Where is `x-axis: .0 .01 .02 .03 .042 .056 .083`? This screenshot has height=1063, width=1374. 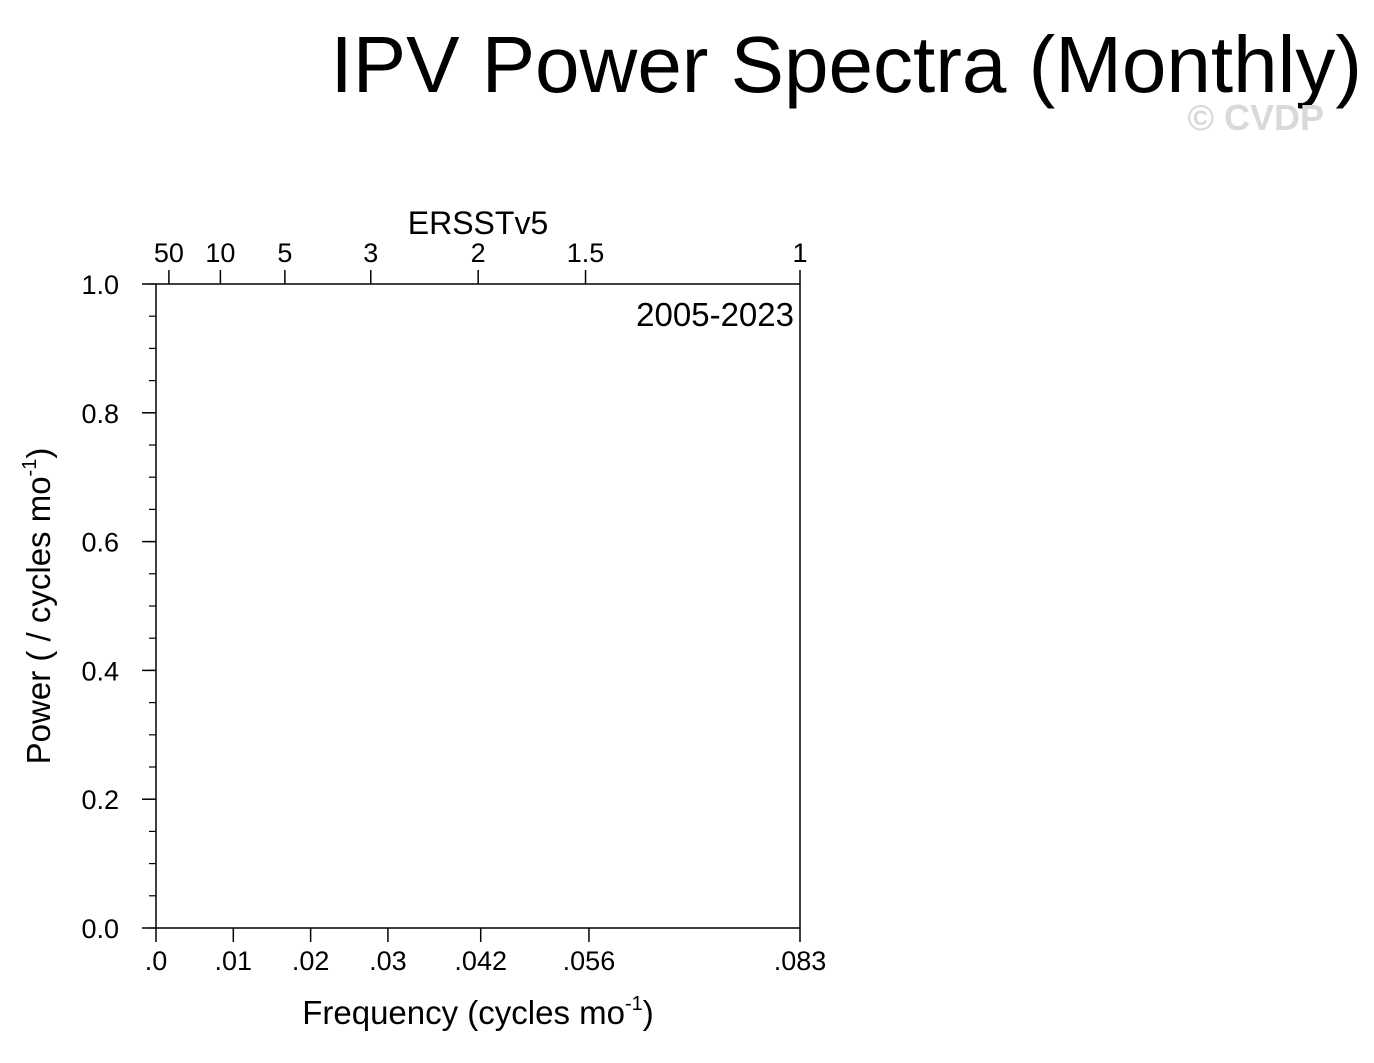 x-axis: .0 .01 .02 .03 .042 .056 .083 is located at coordinates (486, 952).